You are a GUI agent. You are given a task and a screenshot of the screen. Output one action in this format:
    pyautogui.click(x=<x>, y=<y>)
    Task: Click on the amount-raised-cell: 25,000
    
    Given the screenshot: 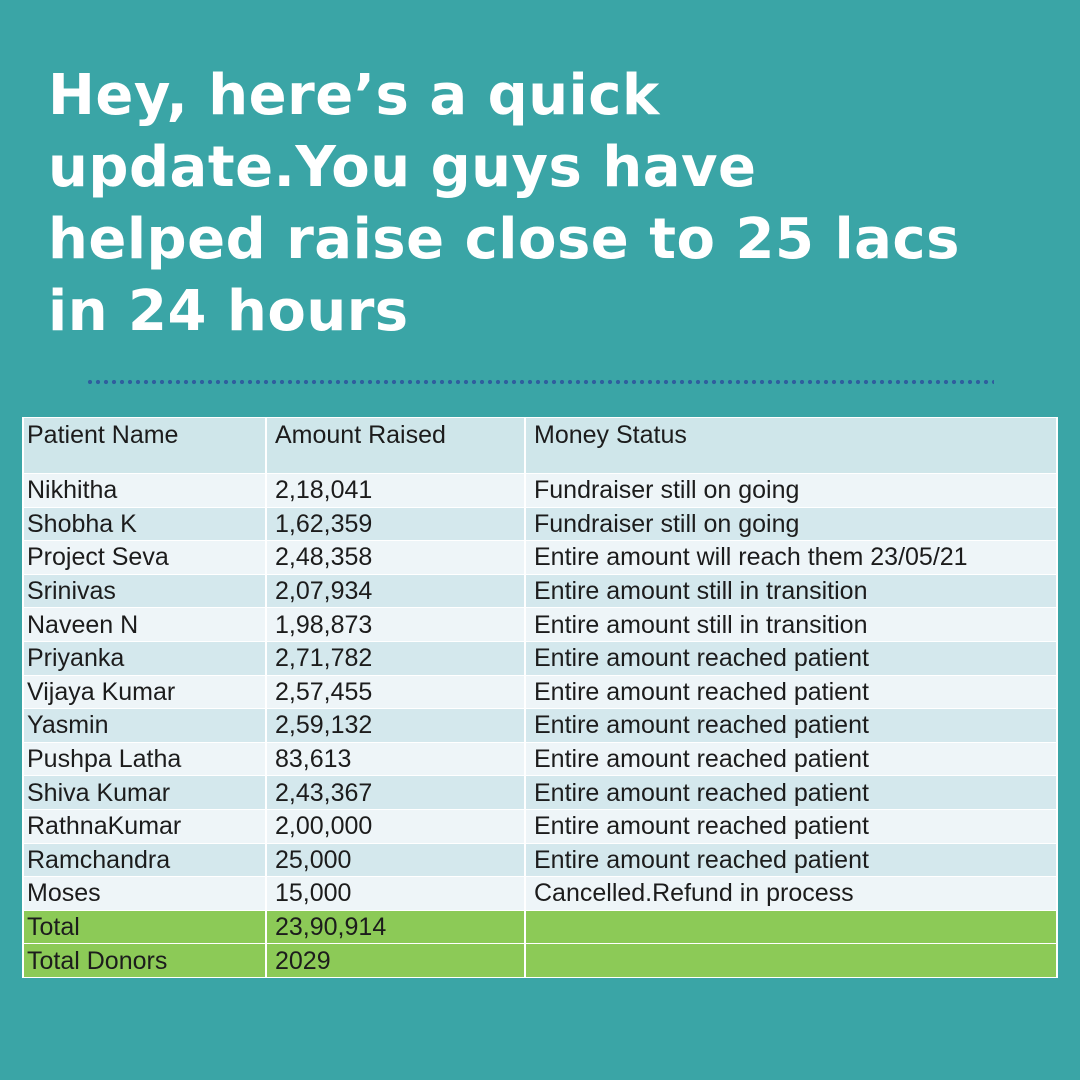 What is the action you would take?
    pyautogui.click(x=395, y=860)
    